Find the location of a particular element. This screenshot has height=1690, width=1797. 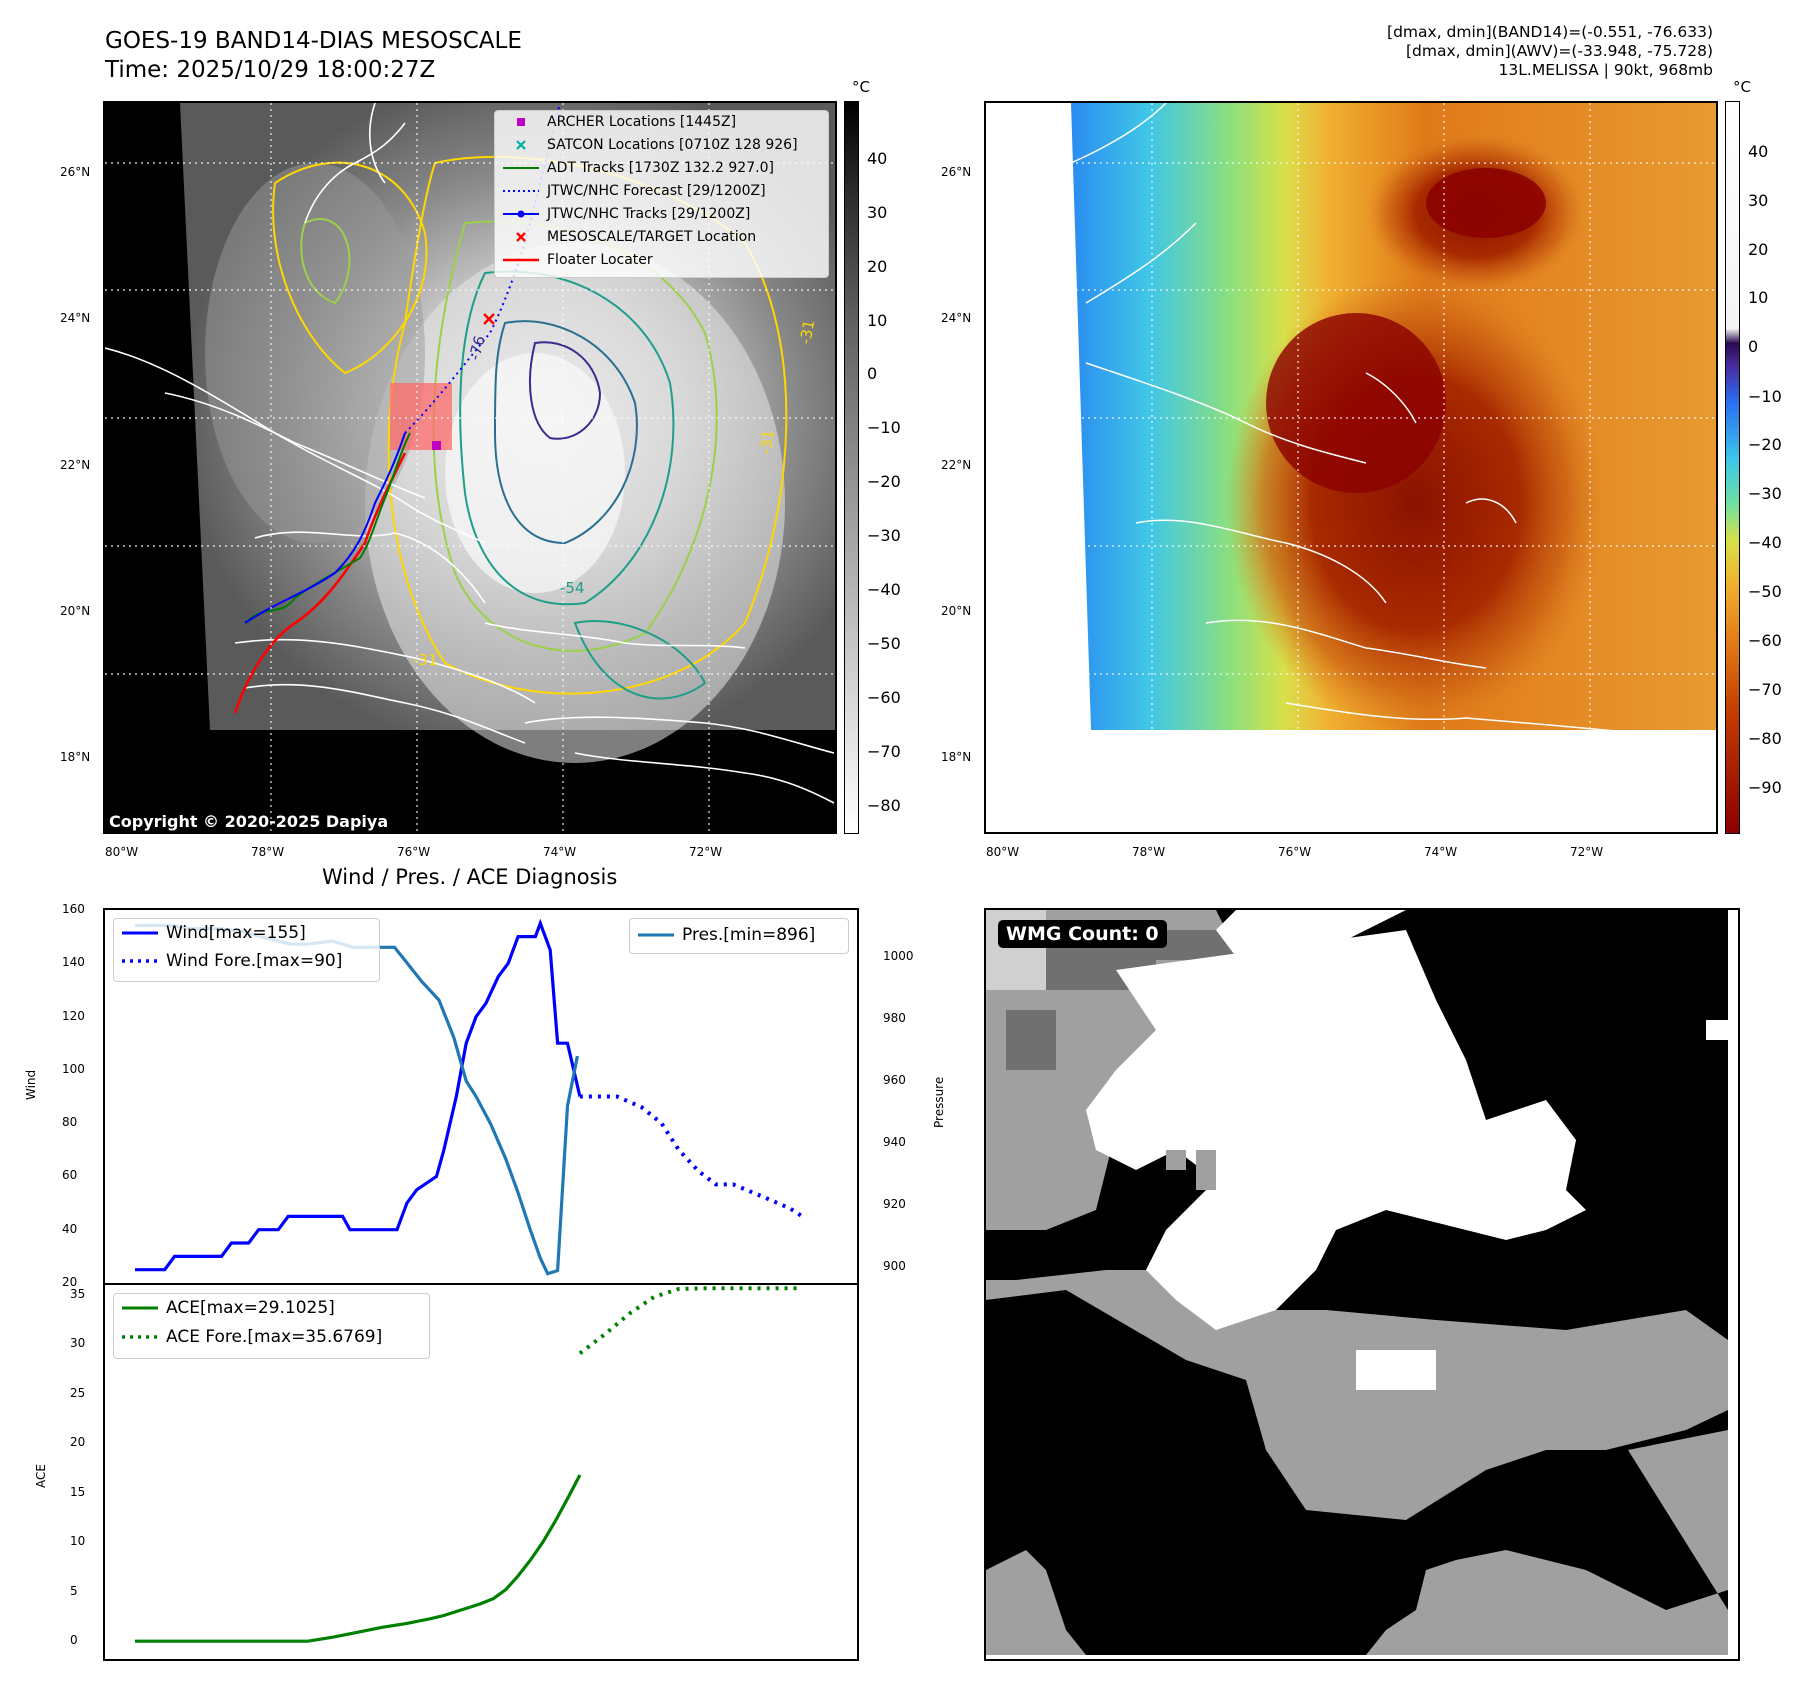

wind-ytick: 140 is located at coordinates (73, 962).